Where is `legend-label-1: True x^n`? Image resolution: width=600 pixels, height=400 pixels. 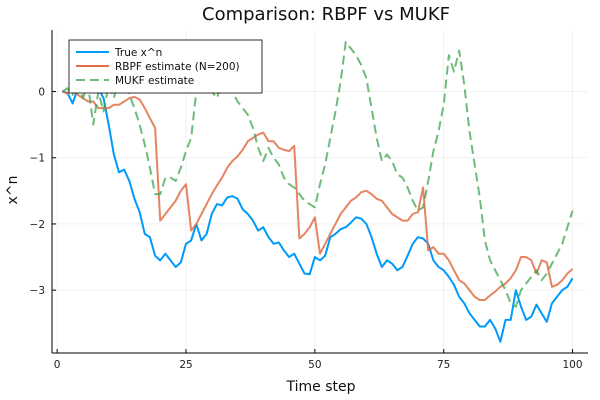 legend-label-1: True x^n is located at coordinates (138, 53).